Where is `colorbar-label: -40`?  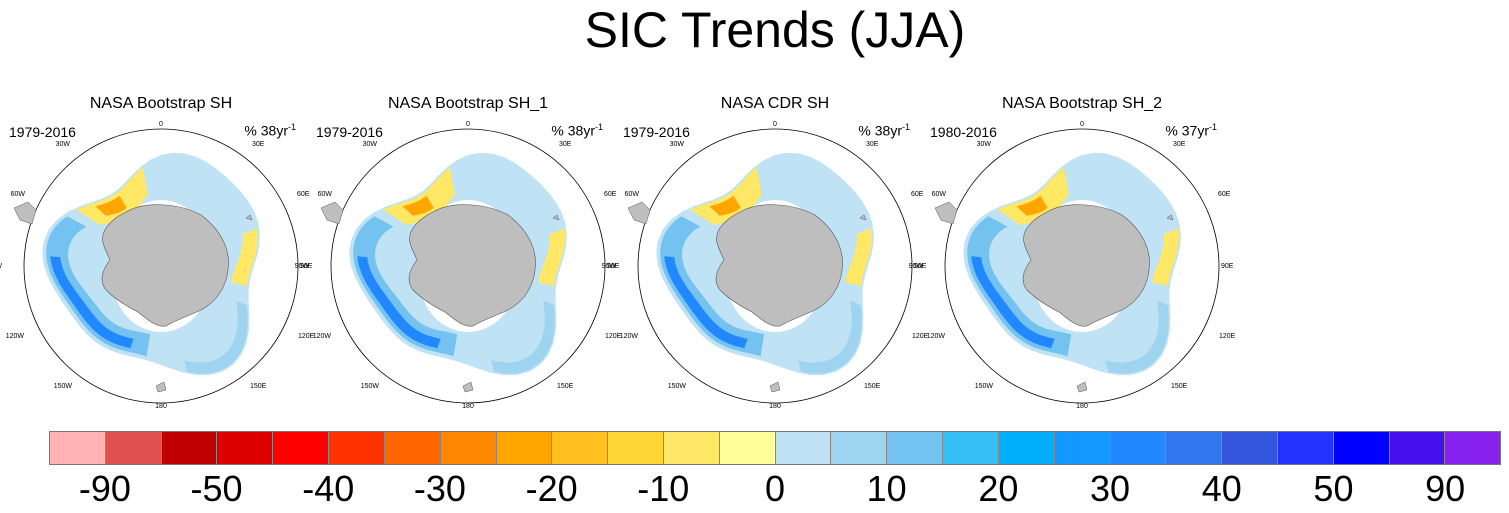 colorbar-label: -40 is located at coordinates (328, 488).